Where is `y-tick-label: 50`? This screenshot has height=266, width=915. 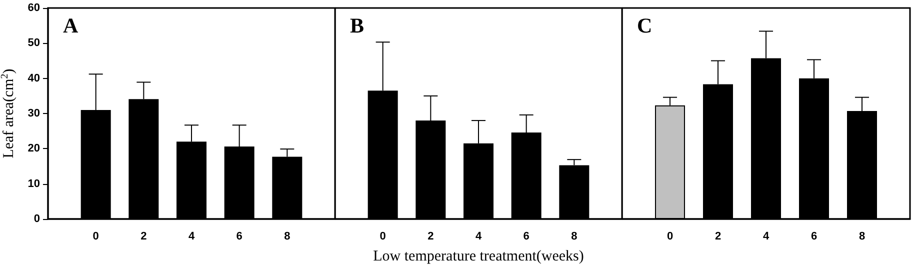
y-tick-label: 50 is located at coordinates (34, 43).